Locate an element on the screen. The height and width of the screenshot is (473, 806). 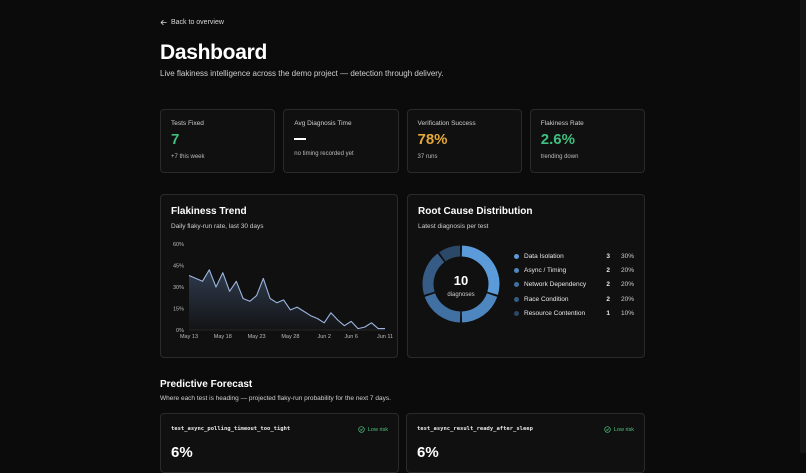
legend-item: Async / Timing 2 20% is located at coordinates (574, 270).